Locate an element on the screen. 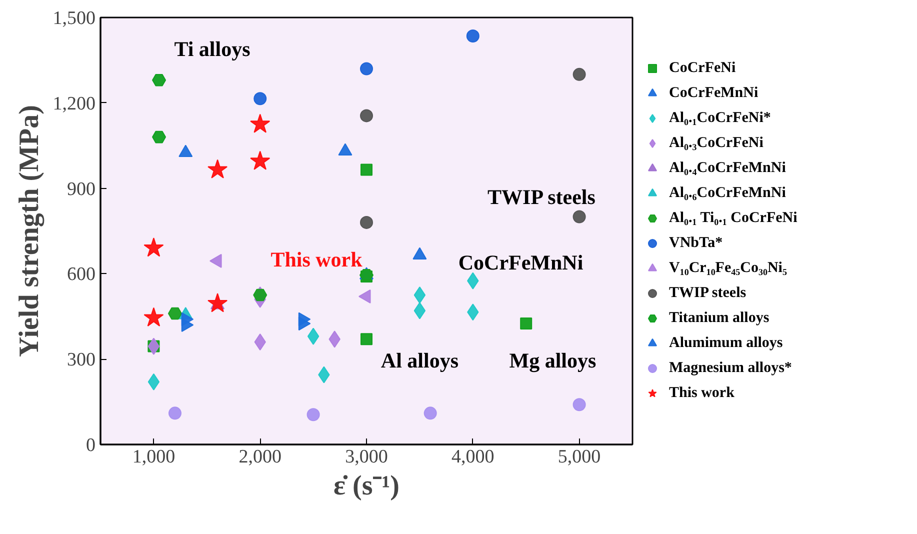 The width and height of the screenshot is (917, 534). x-tick-label: 2,000 is located at coordinates (260, 457).